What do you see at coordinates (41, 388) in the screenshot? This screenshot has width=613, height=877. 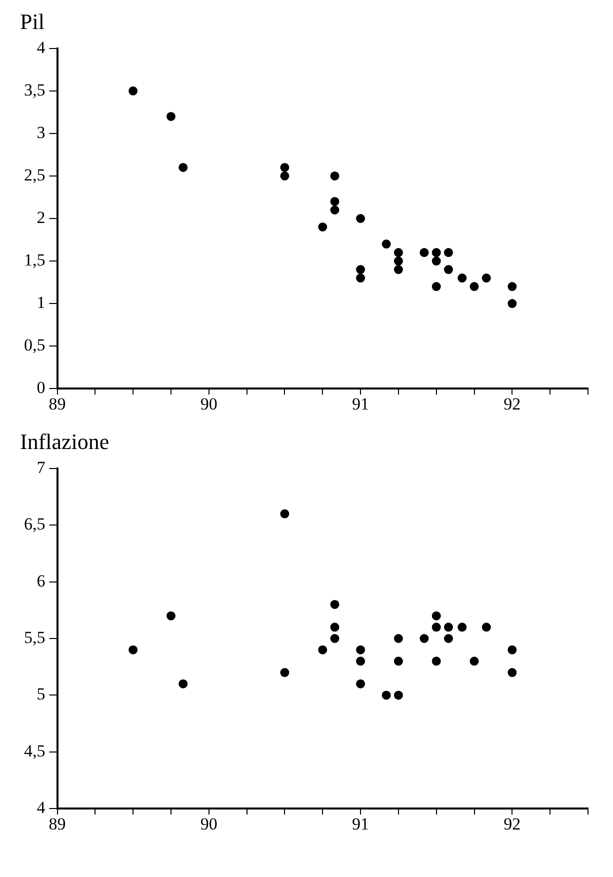 I see `y-tick-label: 0` at bounding box center [41, 388].